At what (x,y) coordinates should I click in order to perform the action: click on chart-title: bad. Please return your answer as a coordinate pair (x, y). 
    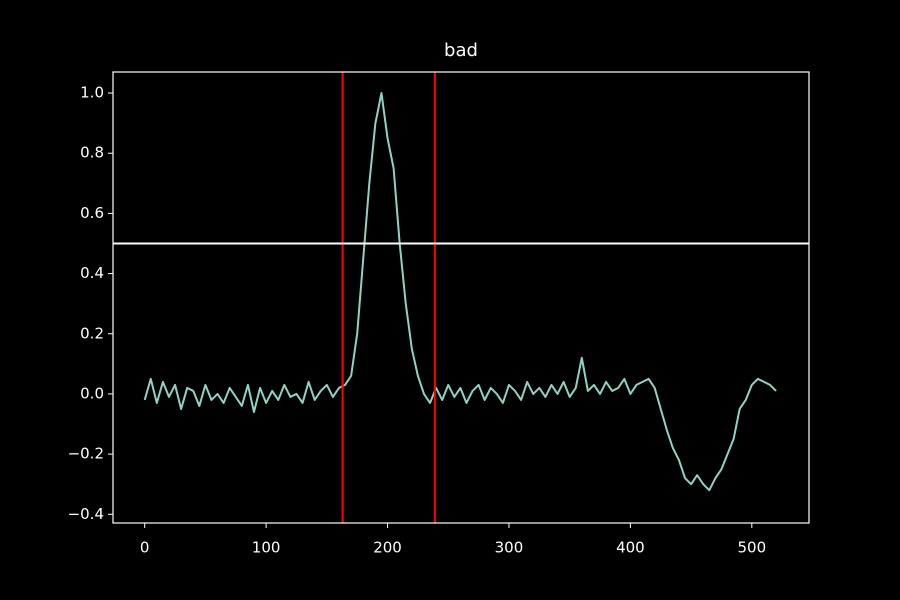
    Looking at the image, I should click on (461, 50).